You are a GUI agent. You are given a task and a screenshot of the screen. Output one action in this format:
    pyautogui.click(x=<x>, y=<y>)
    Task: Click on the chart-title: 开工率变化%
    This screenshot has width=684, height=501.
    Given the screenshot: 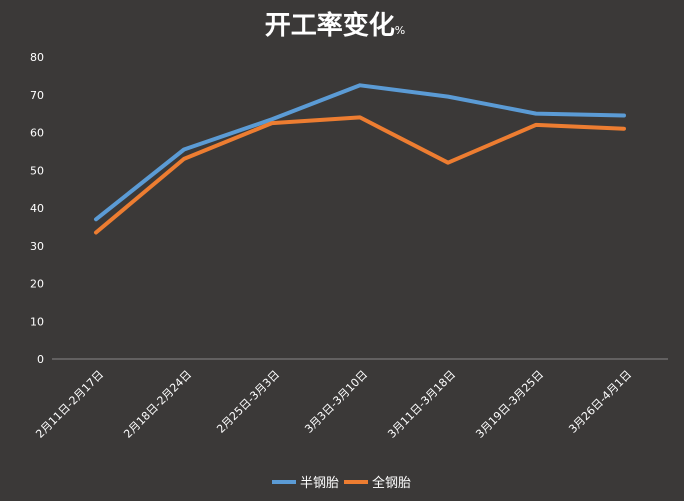 What is the action you would take?
    pyautogui.click(x=335, y=25)
    